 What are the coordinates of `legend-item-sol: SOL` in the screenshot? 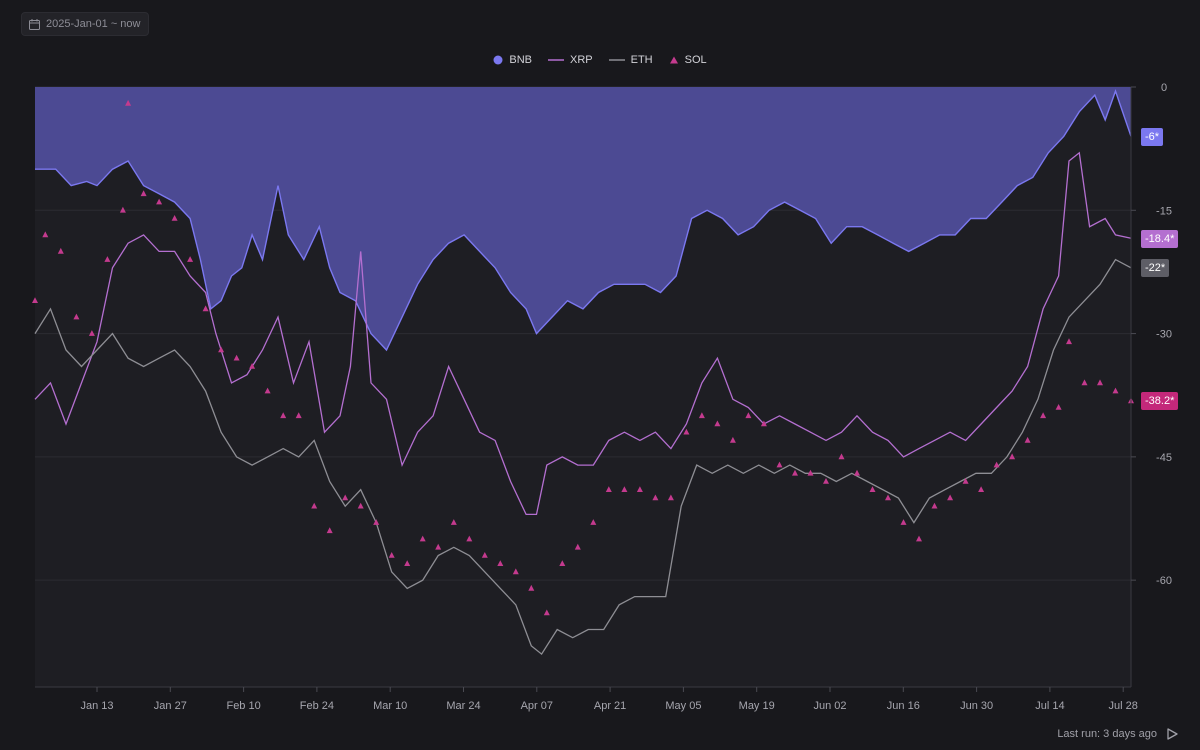 It's located at (688, 60).